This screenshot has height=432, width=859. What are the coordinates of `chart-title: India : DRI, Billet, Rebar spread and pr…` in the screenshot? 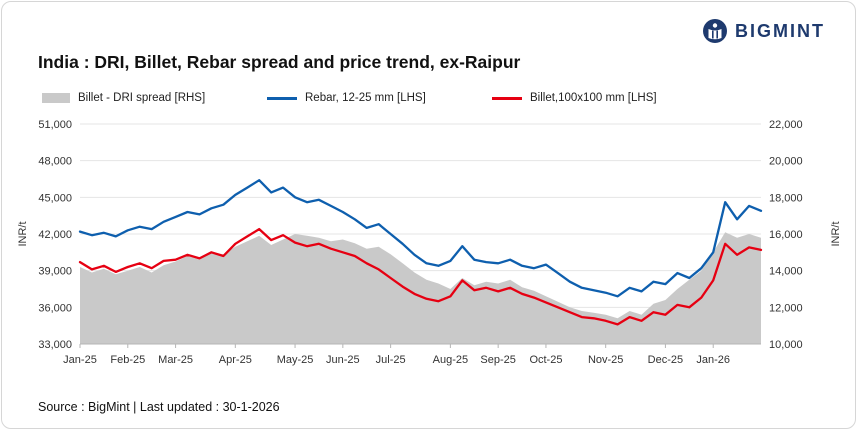 It's located at (279, 62).